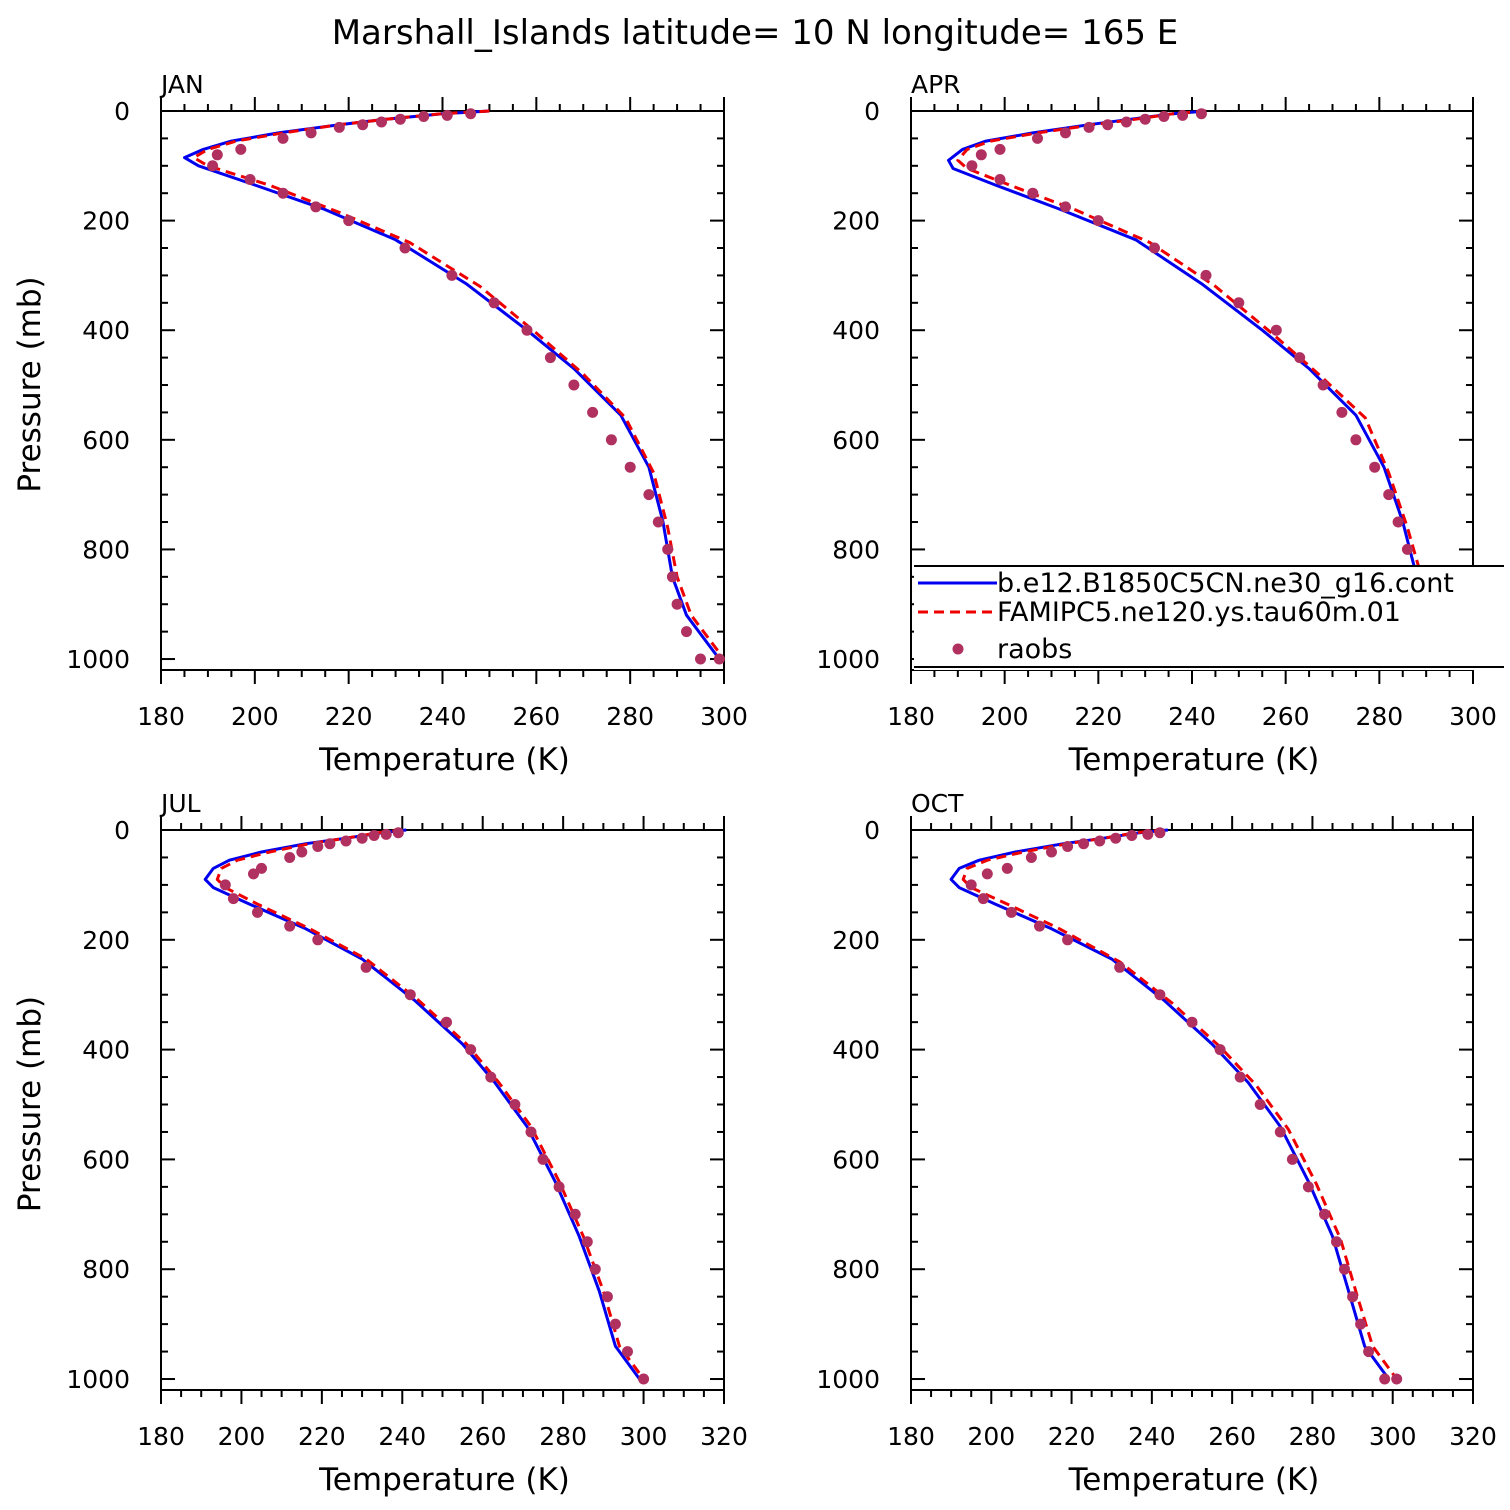  What do you see at coordinates (958, 649) in the screenshot?
I see `legend-marker-obs` at bounding box center [958, 649].